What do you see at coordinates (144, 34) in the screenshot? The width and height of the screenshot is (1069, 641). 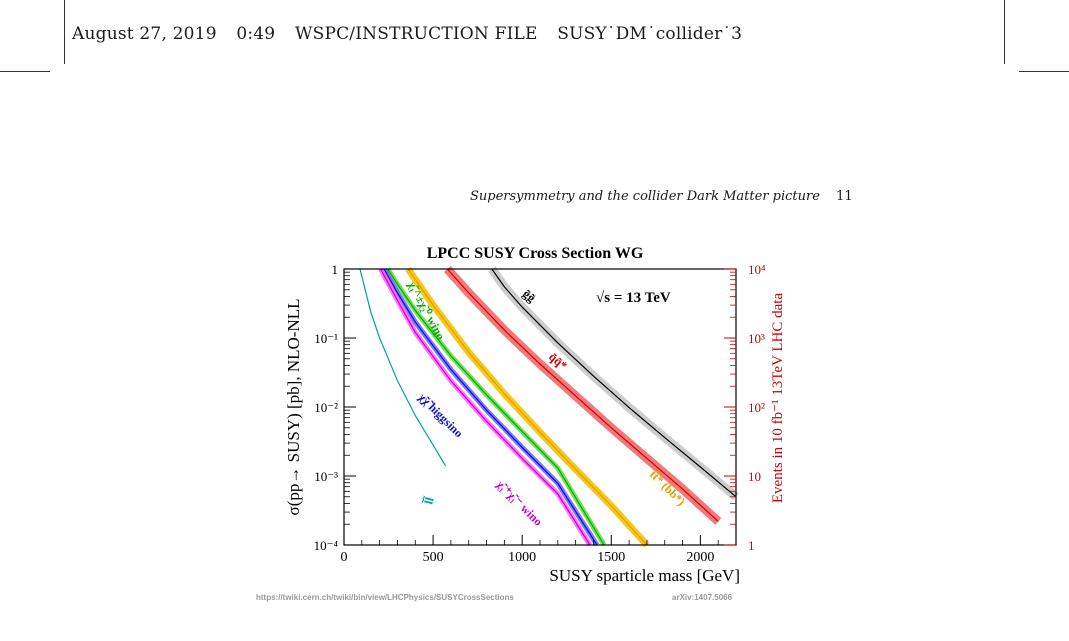 I see `header-date: August 27, 2019` at bounding box center [144, 34].